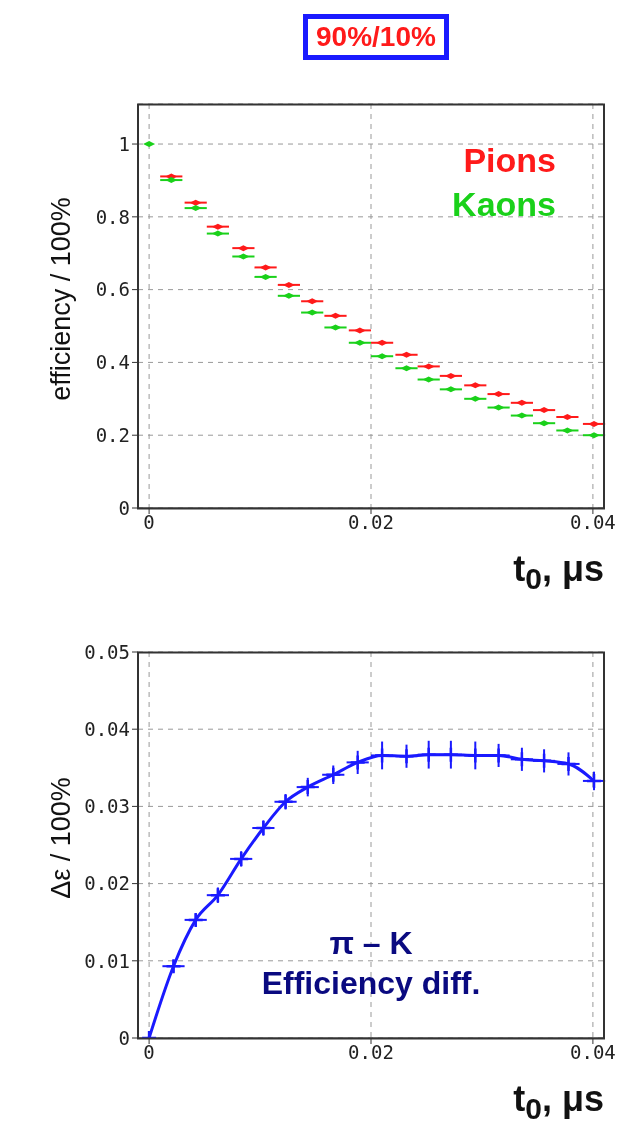 The height and width of the screenshot is (1135, 634). I want to click on annotation: π – K, so click(371, 943).